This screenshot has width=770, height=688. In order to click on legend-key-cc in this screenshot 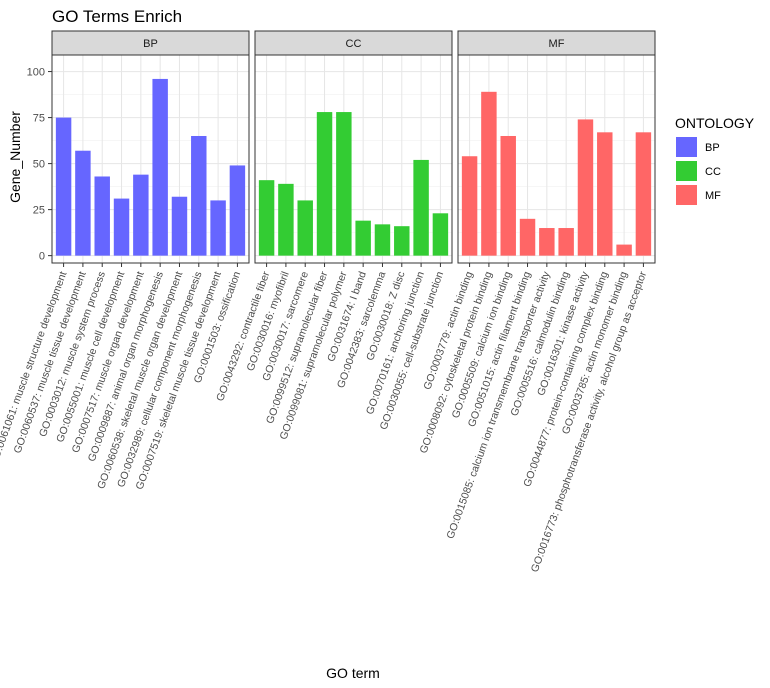, I will do `click(686, 171)`.